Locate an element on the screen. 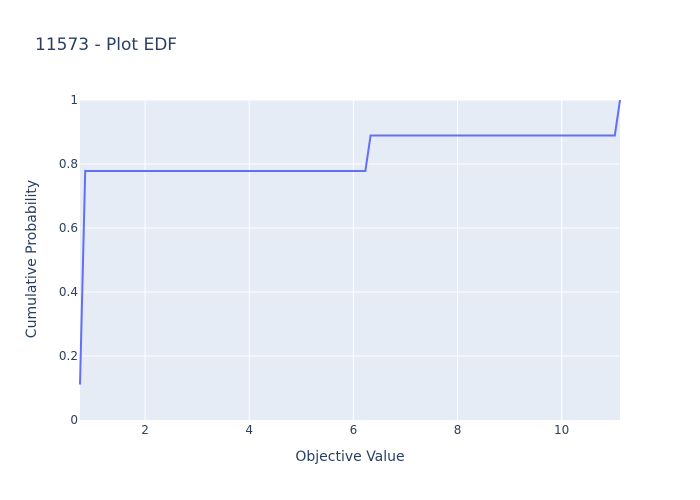 Image resolution: width=700 pixels, height=500 pixels. x-tick-label: 10 is located at coordinates (561, 430).